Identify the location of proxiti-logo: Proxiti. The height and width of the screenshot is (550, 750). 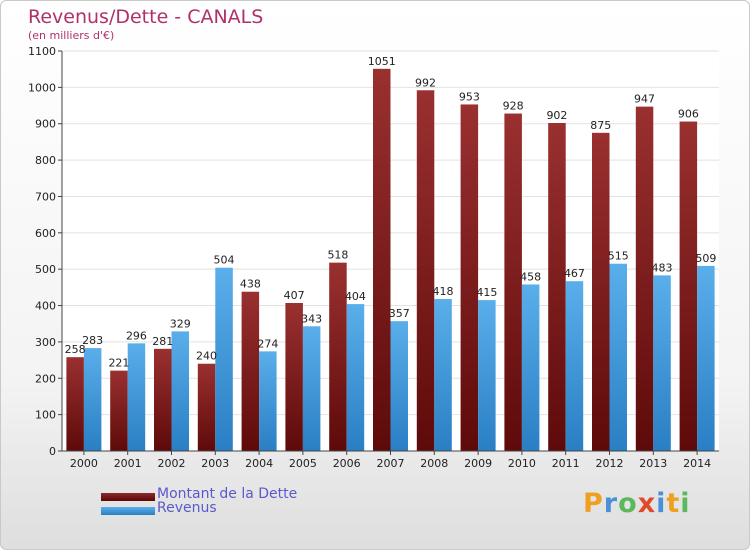
(637, 503).